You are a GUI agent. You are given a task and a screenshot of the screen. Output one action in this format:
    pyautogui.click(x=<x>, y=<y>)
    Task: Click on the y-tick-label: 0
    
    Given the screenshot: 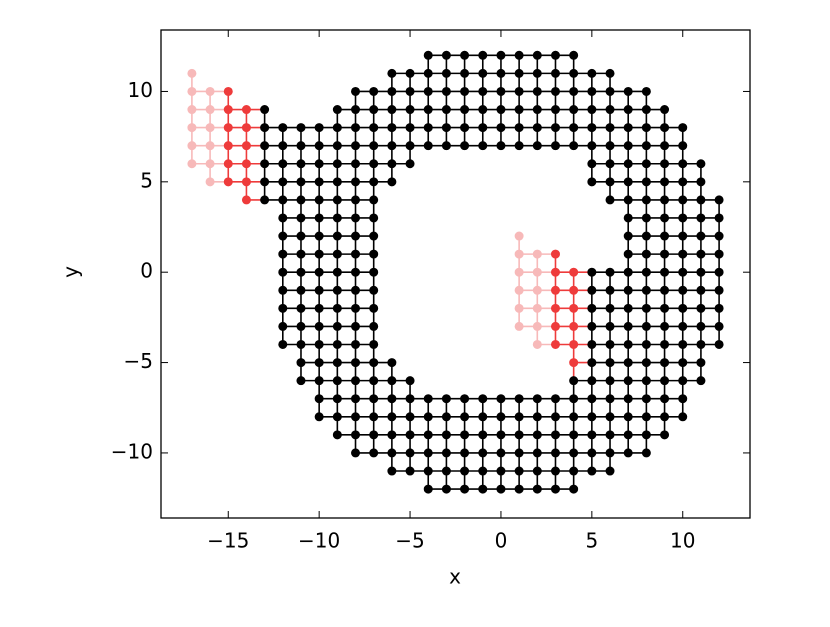 What is the action you would take?
    pyautogui.click(x=146, y=271)
    